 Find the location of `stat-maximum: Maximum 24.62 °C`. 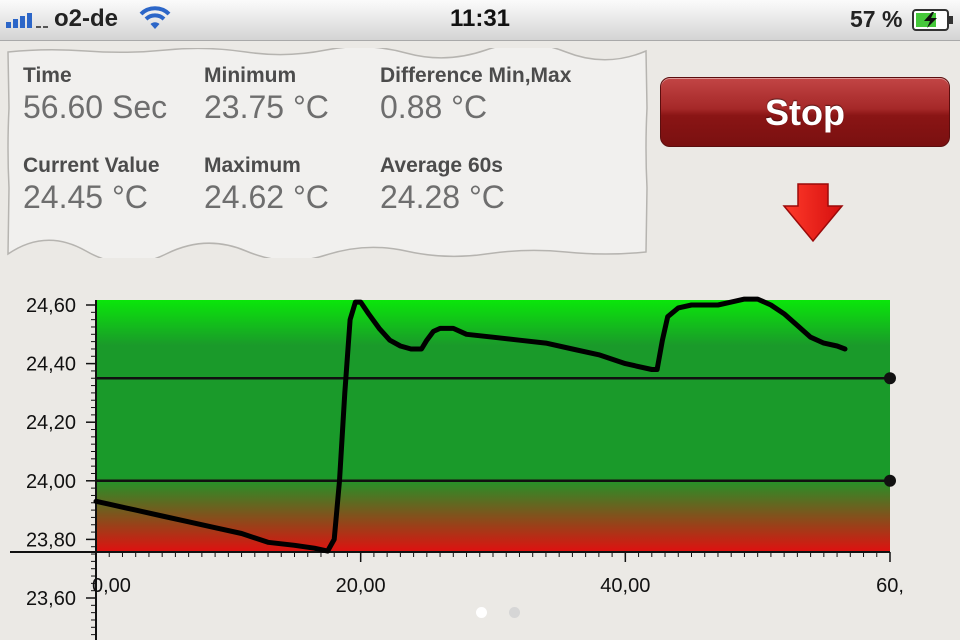

stat-maximum: Maximum 24.62 °C is located at coordinates (266, 185).